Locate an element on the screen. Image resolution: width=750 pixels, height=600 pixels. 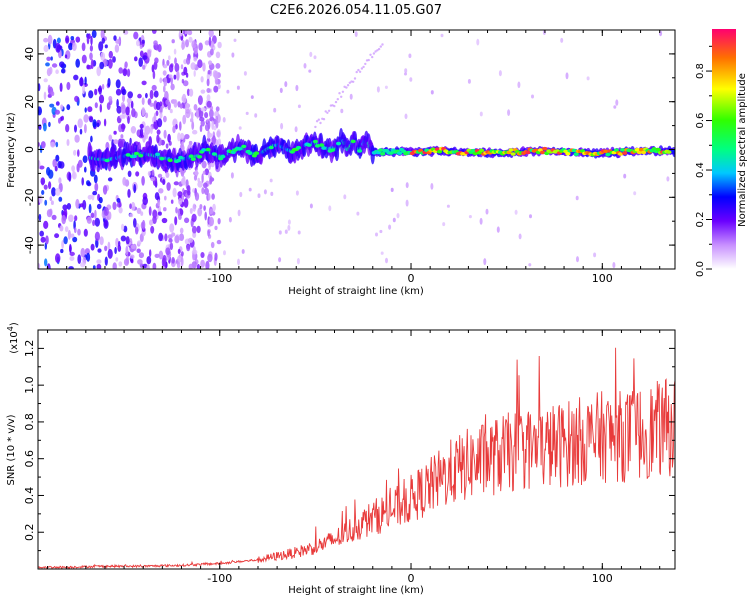
y-tick-label: -20 is located at coordinates (29, 197).